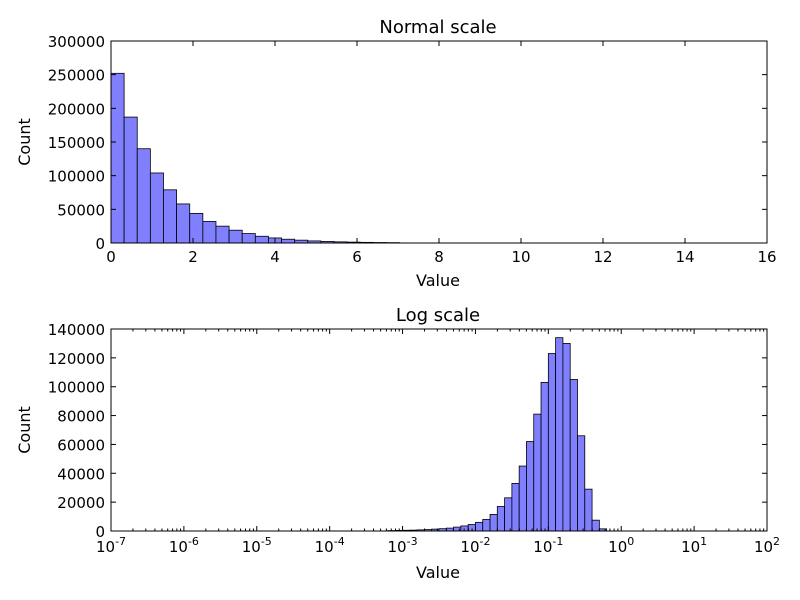  Describe the element at coordinates (437, 27) in the screenshot. I see `chart-title: Normal scale` at that location.